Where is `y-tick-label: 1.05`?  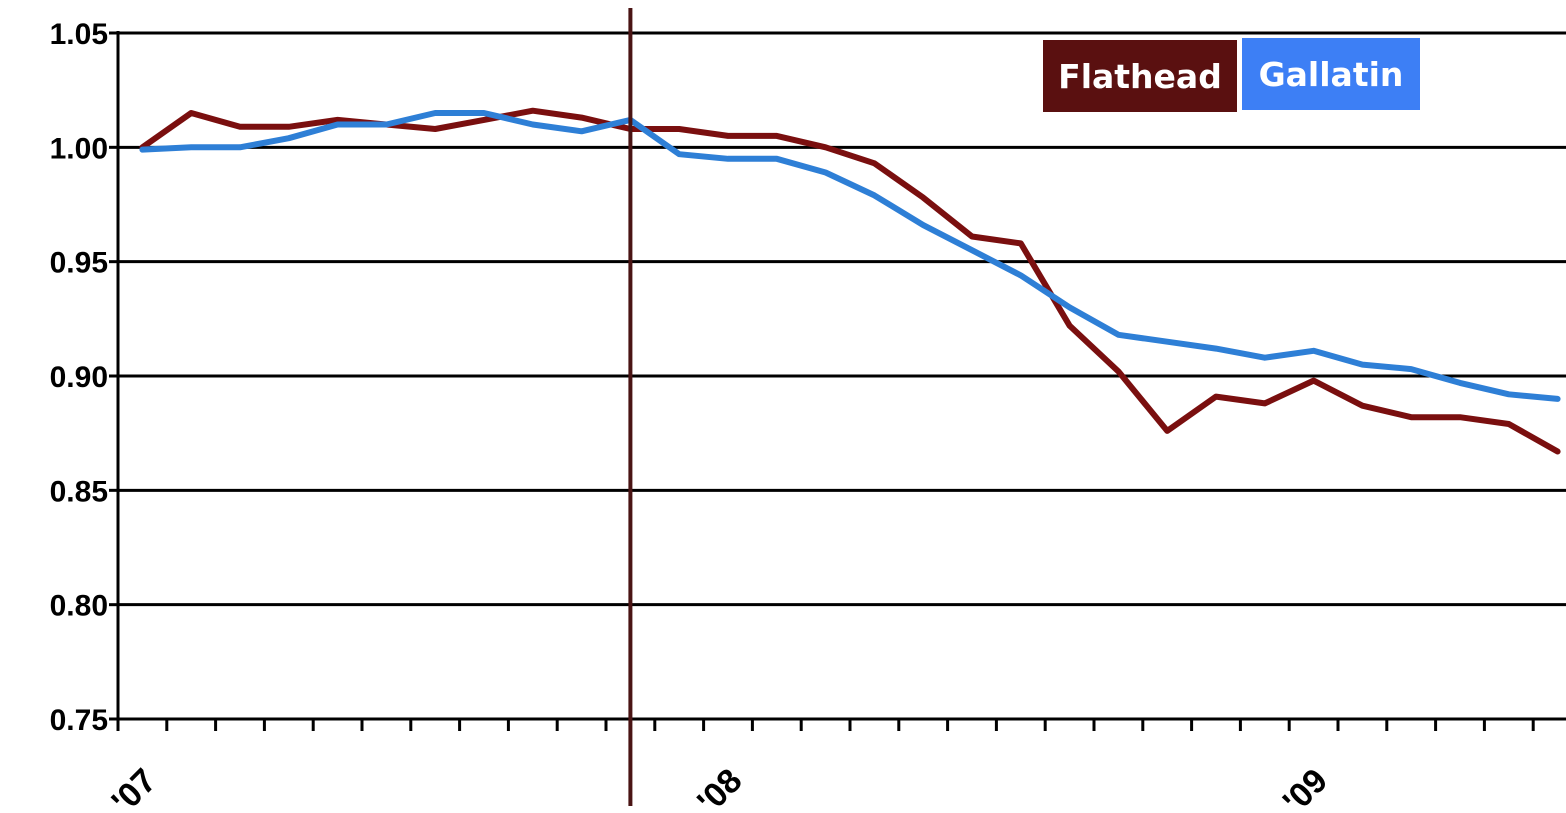
y-tick-label: 1.05 is located at coordinates (79, 34).